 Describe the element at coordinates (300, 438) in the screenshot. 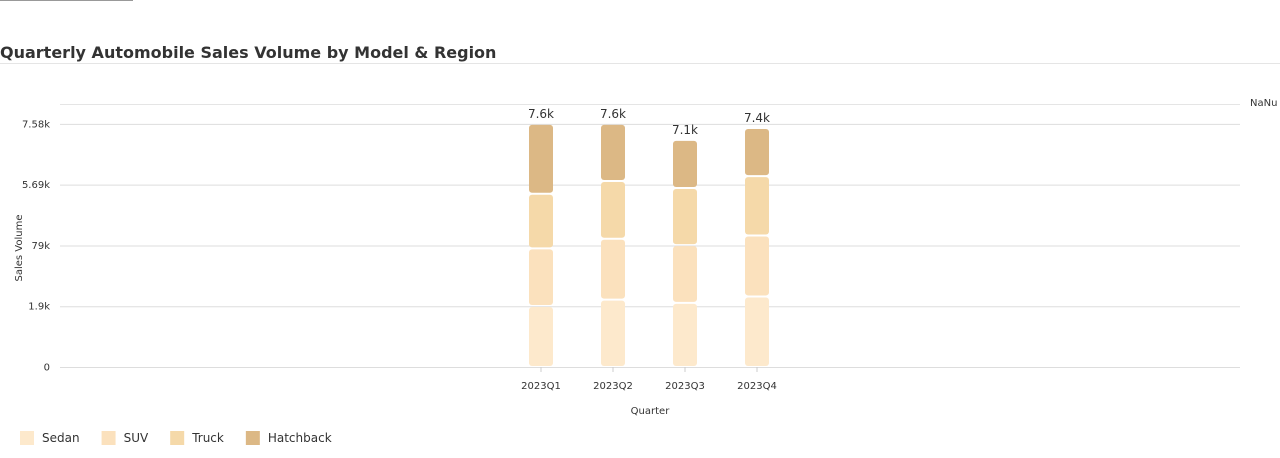

I see `legend-label: Hatchback` at that location.